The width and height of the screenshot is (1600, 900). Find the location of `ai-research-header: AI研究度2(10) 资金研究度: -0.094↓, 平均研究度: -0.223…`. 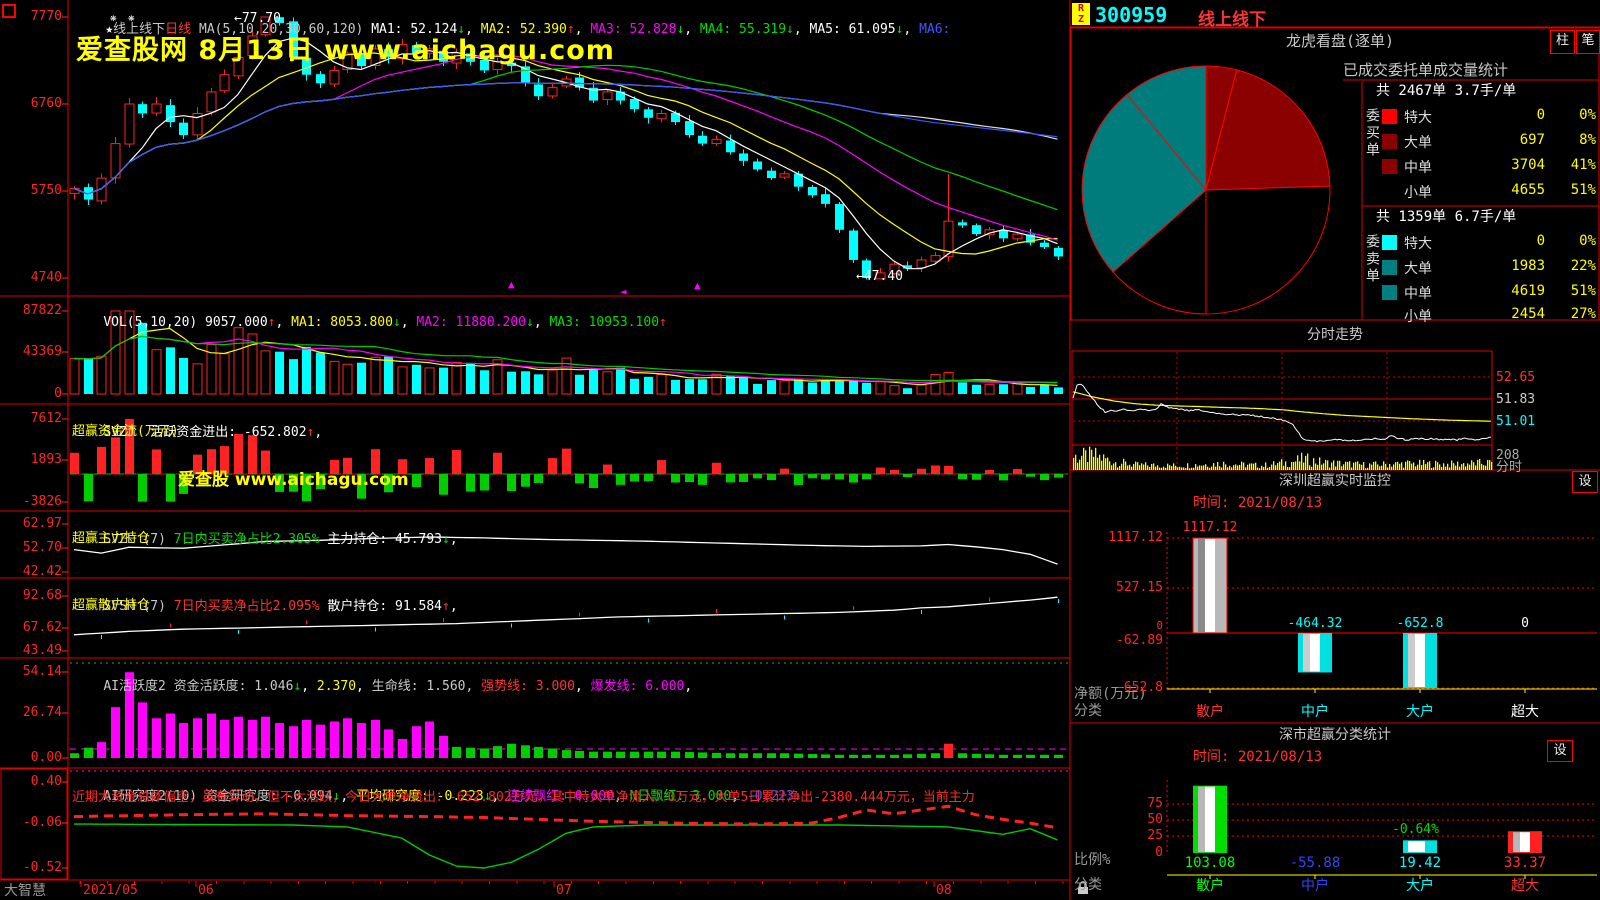

ai-research-header: AI研究度2(10) 资金研究度: -0.094↓, 平均研究度: -0.223… is located at coordinates (437, 794).